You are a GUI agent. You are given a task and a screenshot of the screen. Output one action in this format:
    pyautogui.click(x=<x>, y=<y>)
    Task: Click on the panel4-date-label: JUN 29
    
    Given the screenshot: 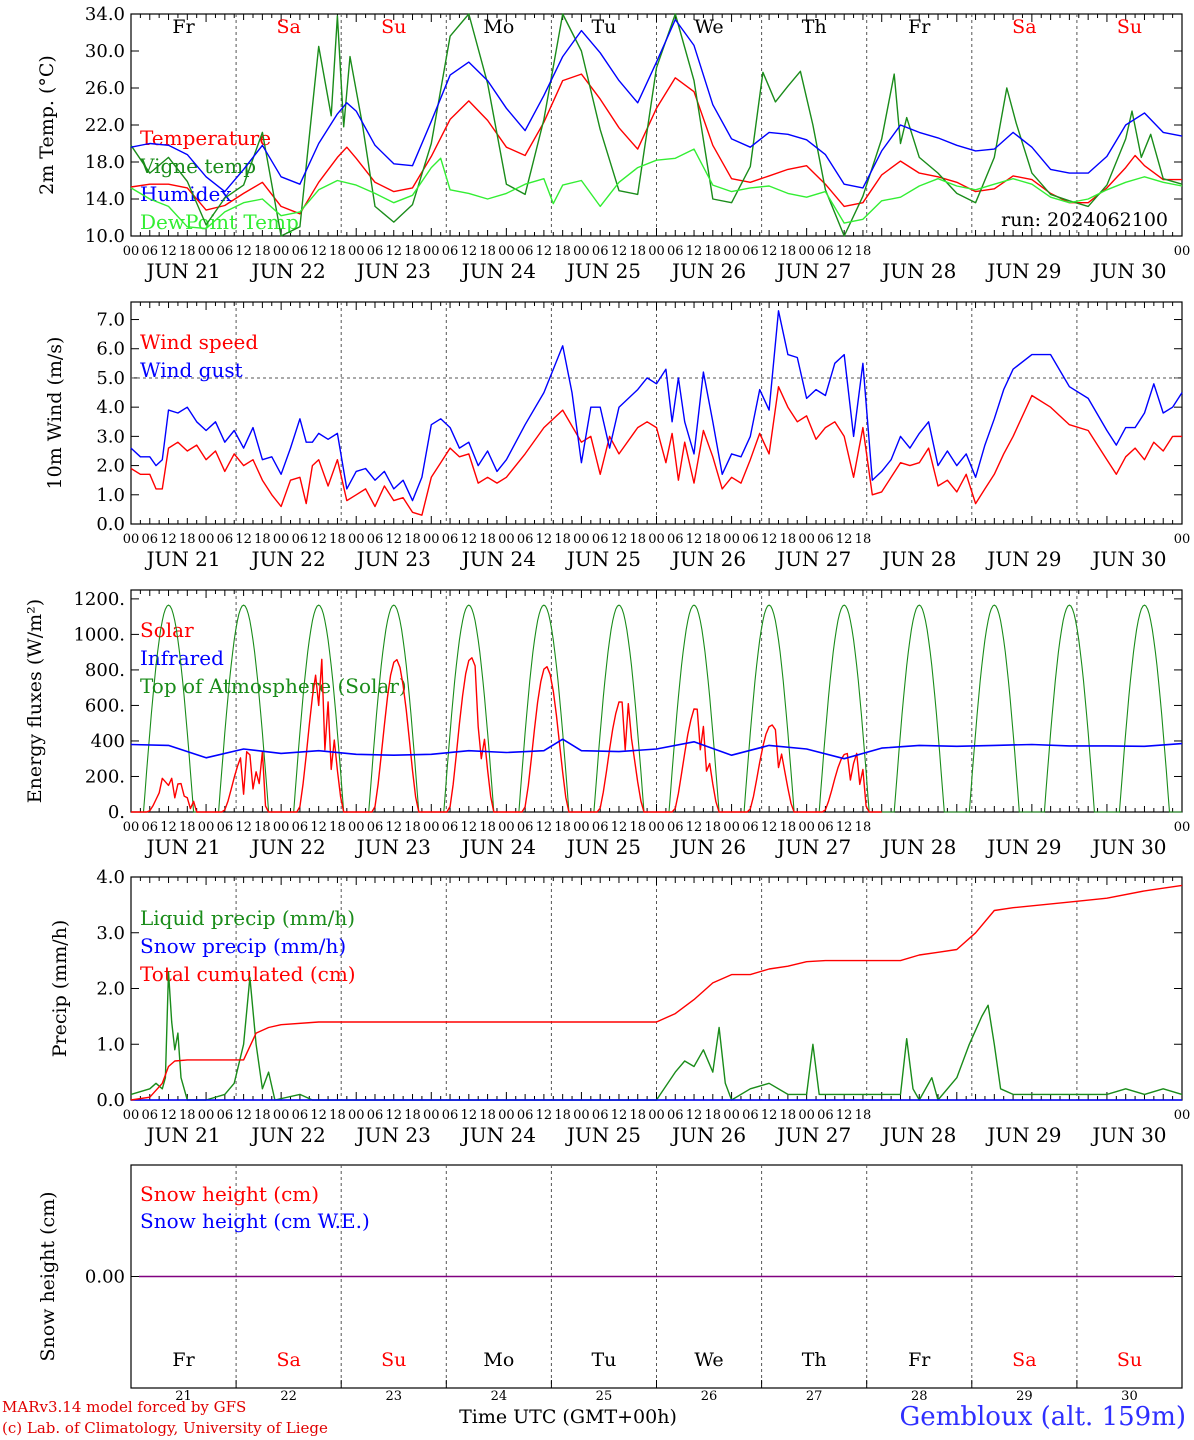 What is the action you would take?
    pyautogui.click(x=1023, y=1135)
    